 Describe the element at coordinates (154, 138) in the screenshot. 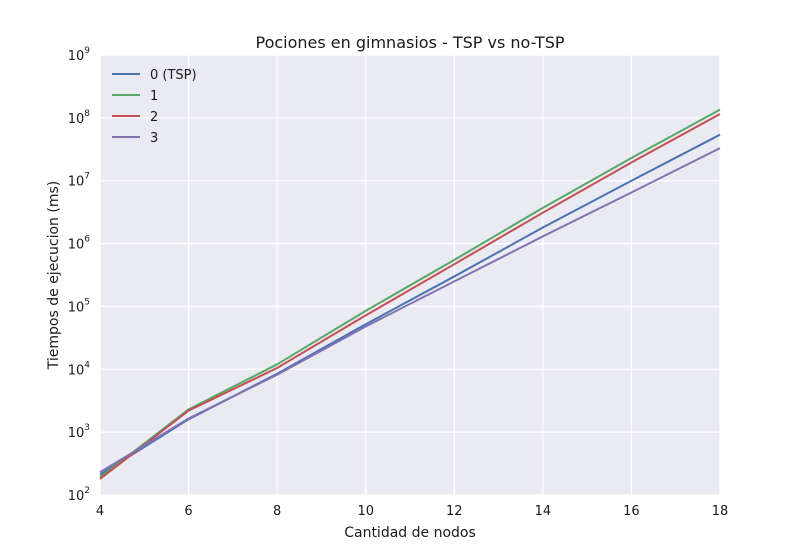

I see `legend-label: 3` at that location.